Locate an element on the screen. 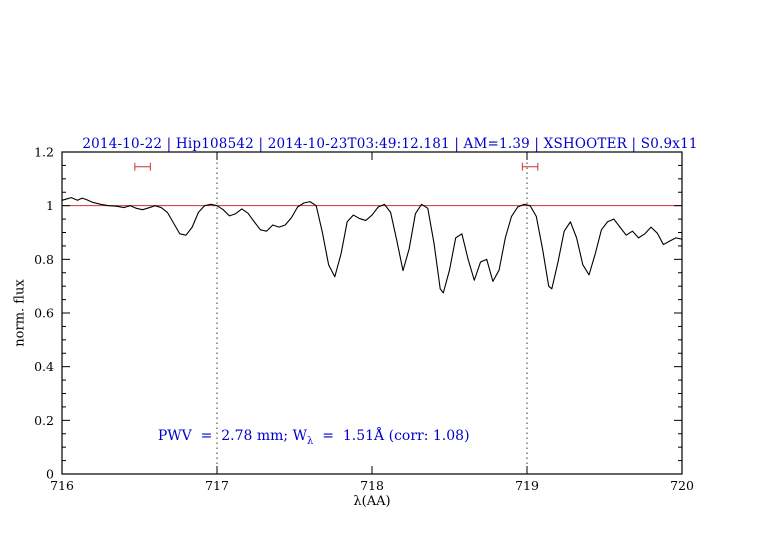  svg-text: 0.2 is located at coordinates (44, 420).